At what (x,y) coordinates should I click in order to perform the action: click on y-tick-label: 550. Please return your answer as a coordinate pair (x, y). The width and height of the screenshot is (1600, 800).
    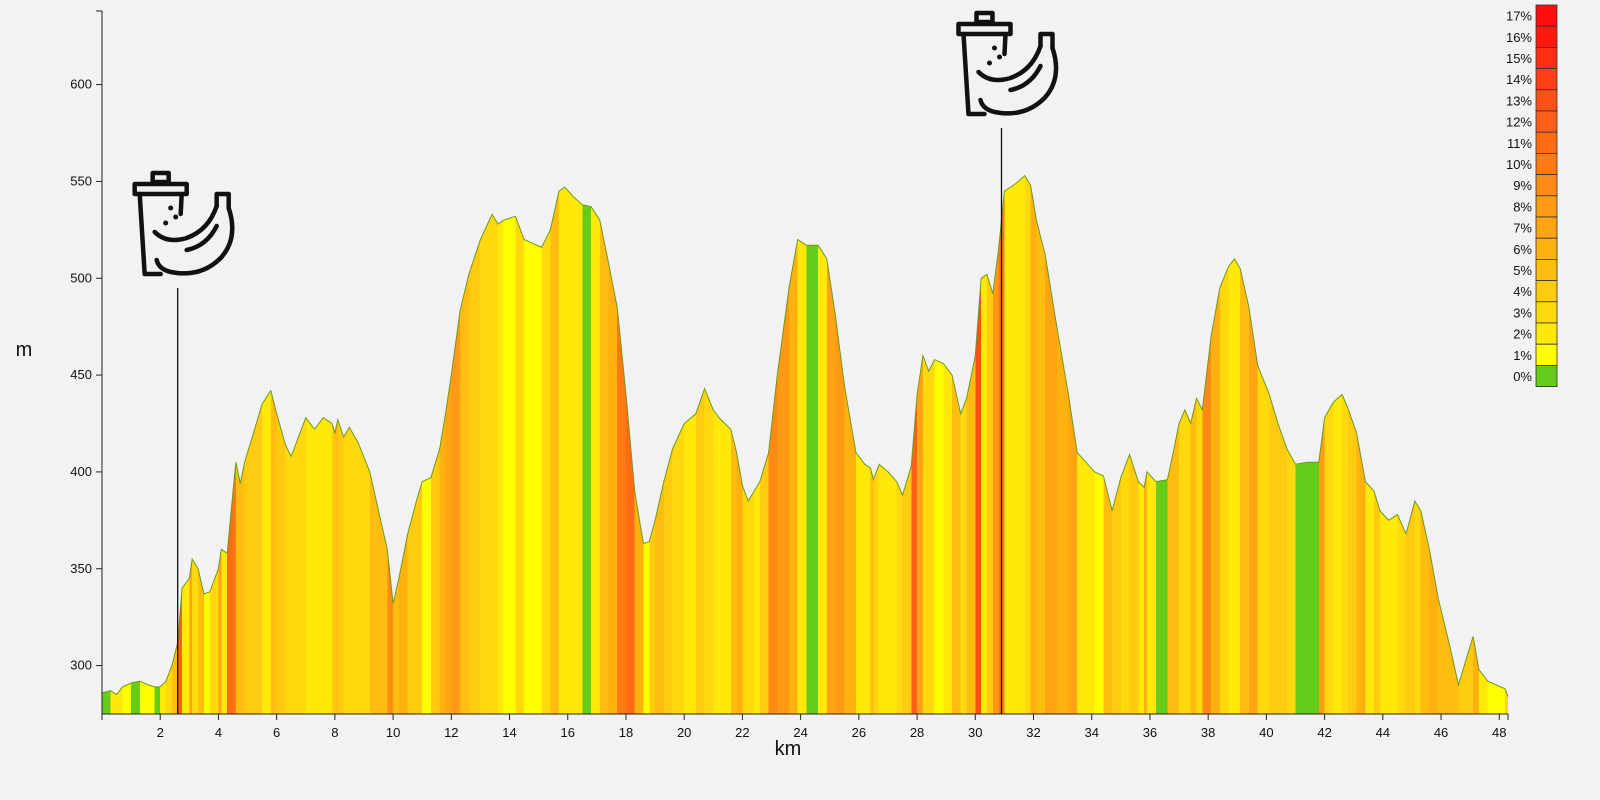
    Looking at the image, I should click on (81, 180).